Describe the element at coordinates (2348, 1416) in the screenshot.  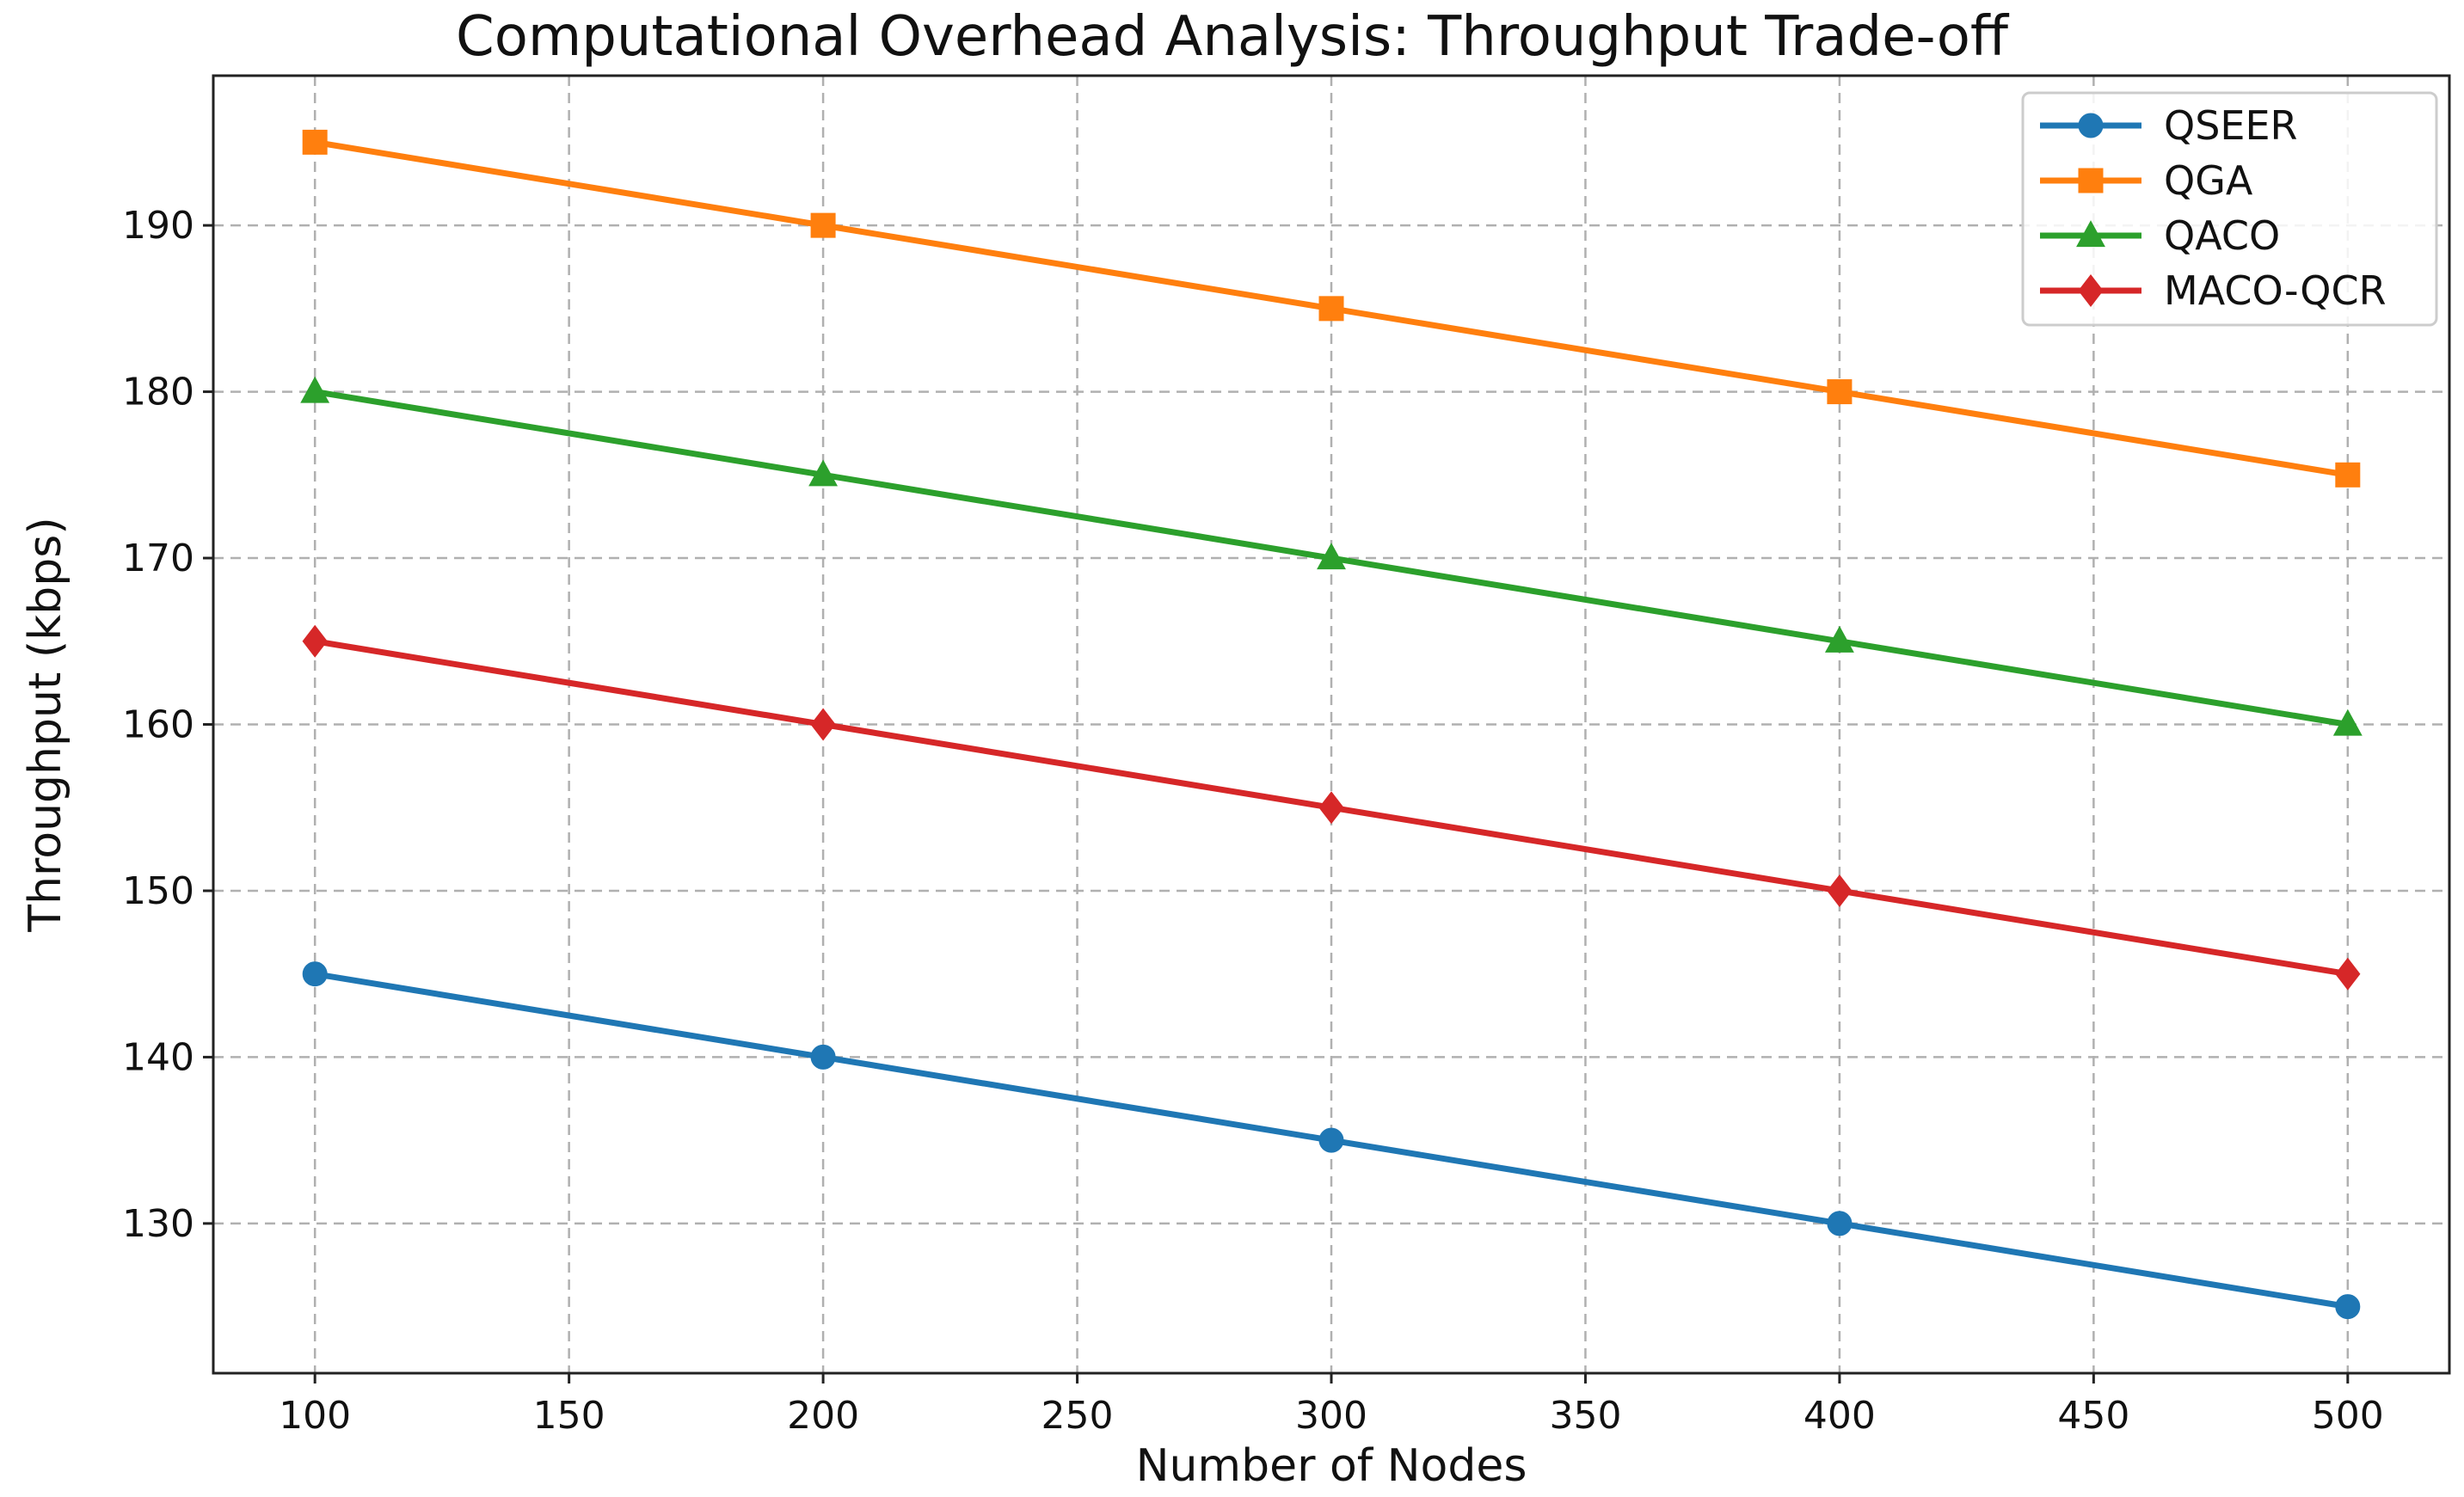
I see `x-tick-label: 500` at that location.